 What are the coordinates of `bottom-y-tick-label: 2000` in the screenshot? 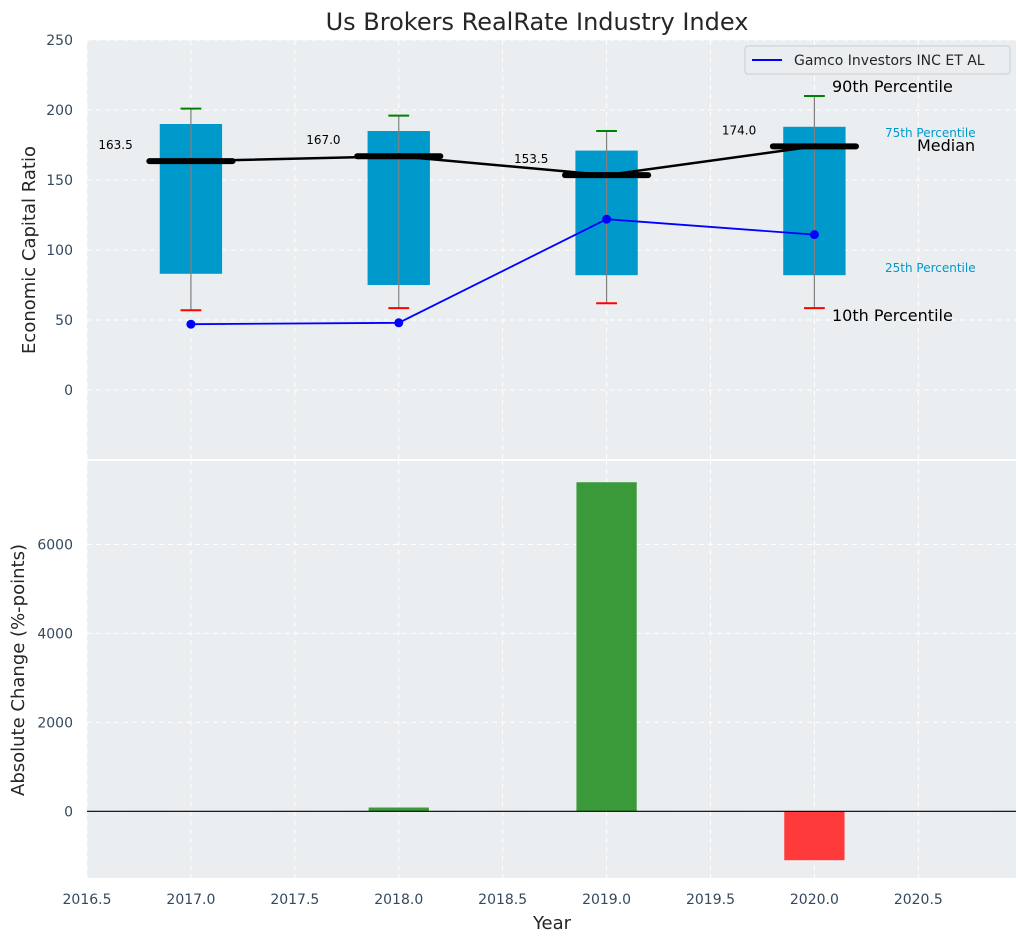 It's located at (55, 723).